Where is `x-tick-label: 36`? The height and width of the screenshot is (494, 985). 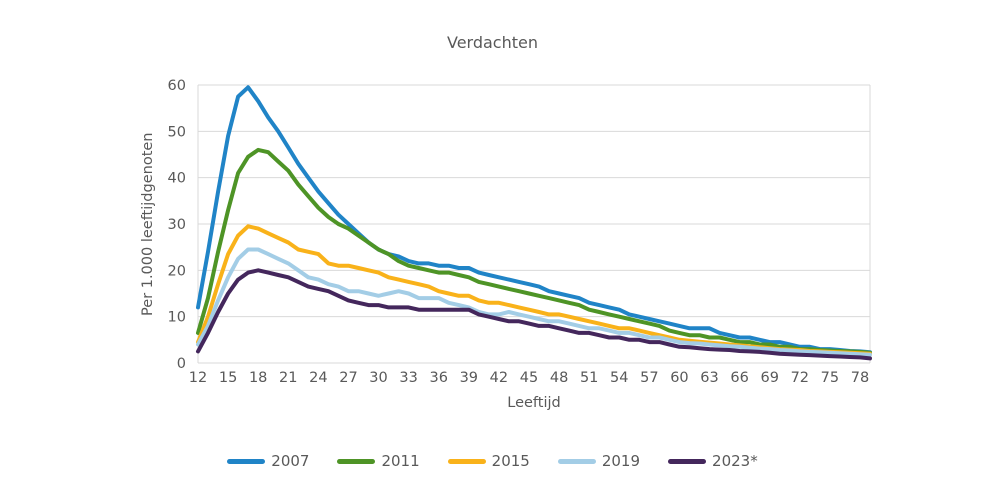 x-tick-label: 36 is located at coordinates (438, 378).